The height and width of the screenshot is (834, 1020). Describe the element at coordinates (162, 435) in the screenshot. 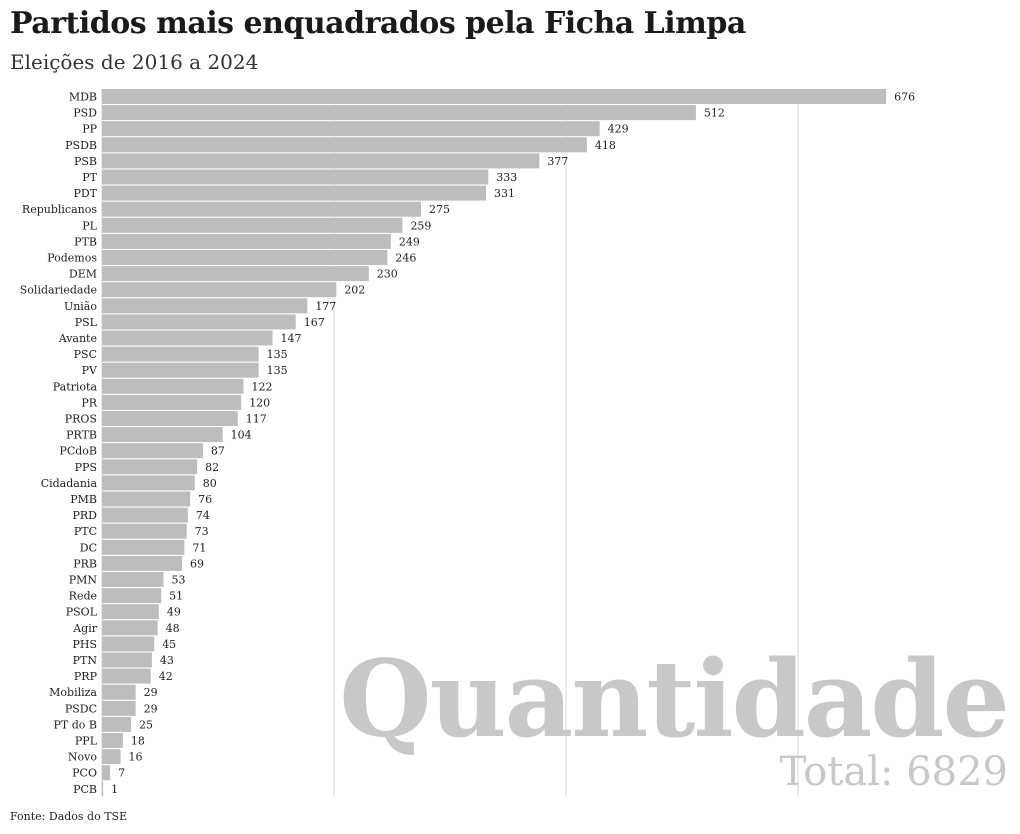

I see `bar-prtb` at that location.